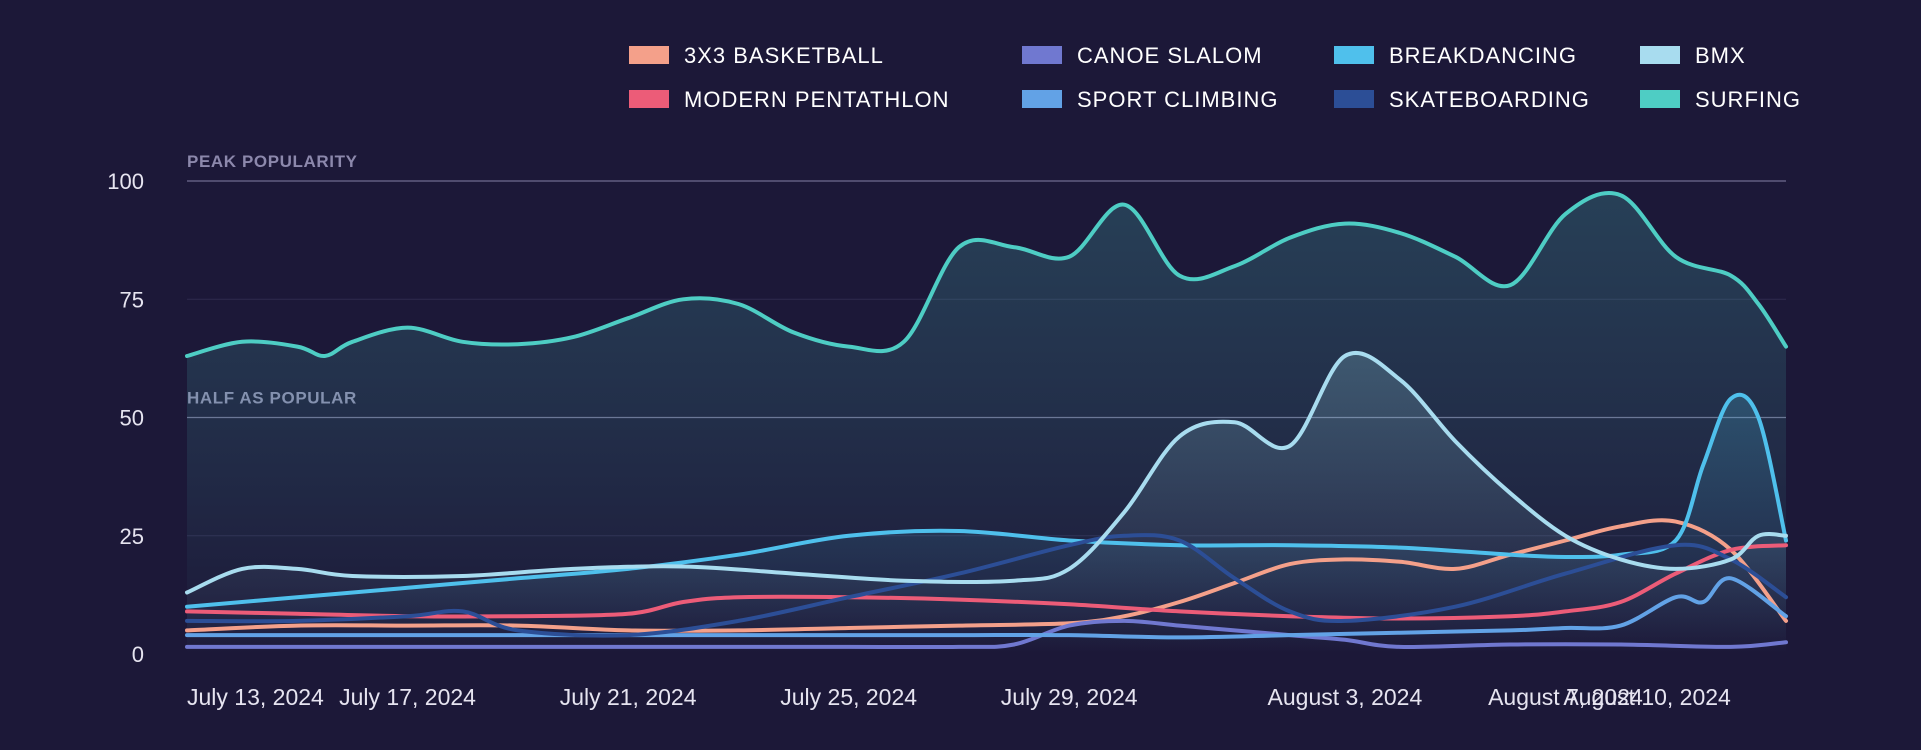 Image resolution: width=1921 pixels, height=750 pixels. Describe the element at coordinates (125, 181) in the screenshot. I see `y-tick-label: 100` at that location.